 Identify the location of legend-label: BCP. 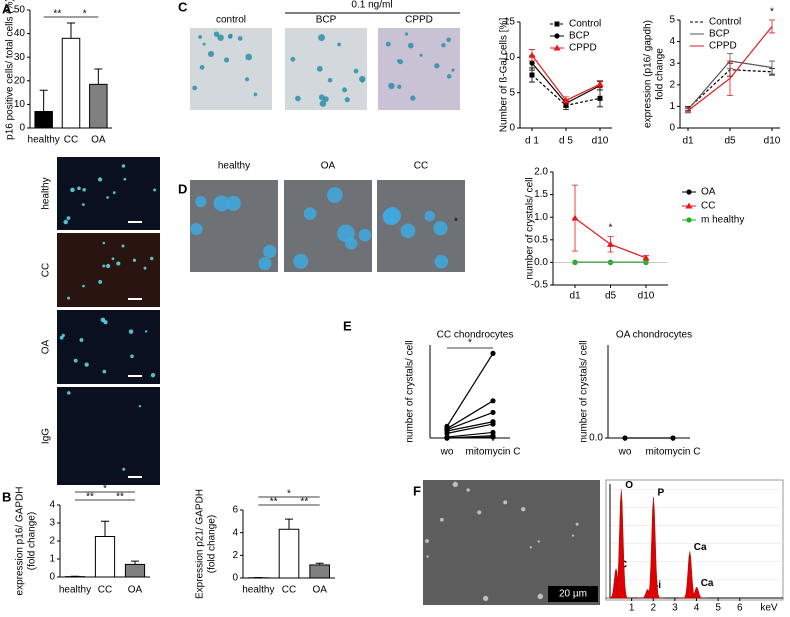
(719, 34).